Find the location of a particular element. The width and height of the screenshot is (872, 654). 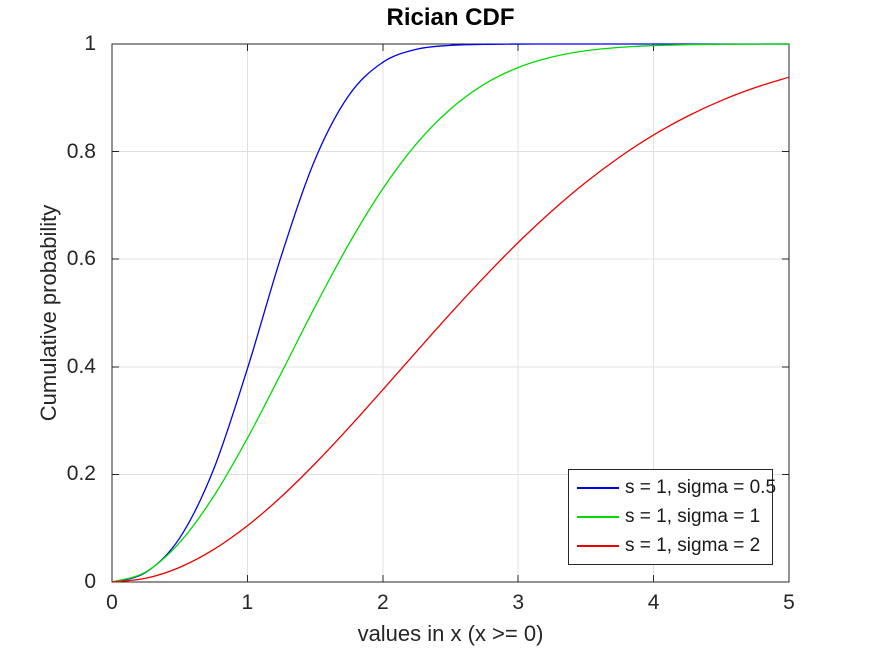

y-tick-label: 0.6 is located at coordinates (81, 259).